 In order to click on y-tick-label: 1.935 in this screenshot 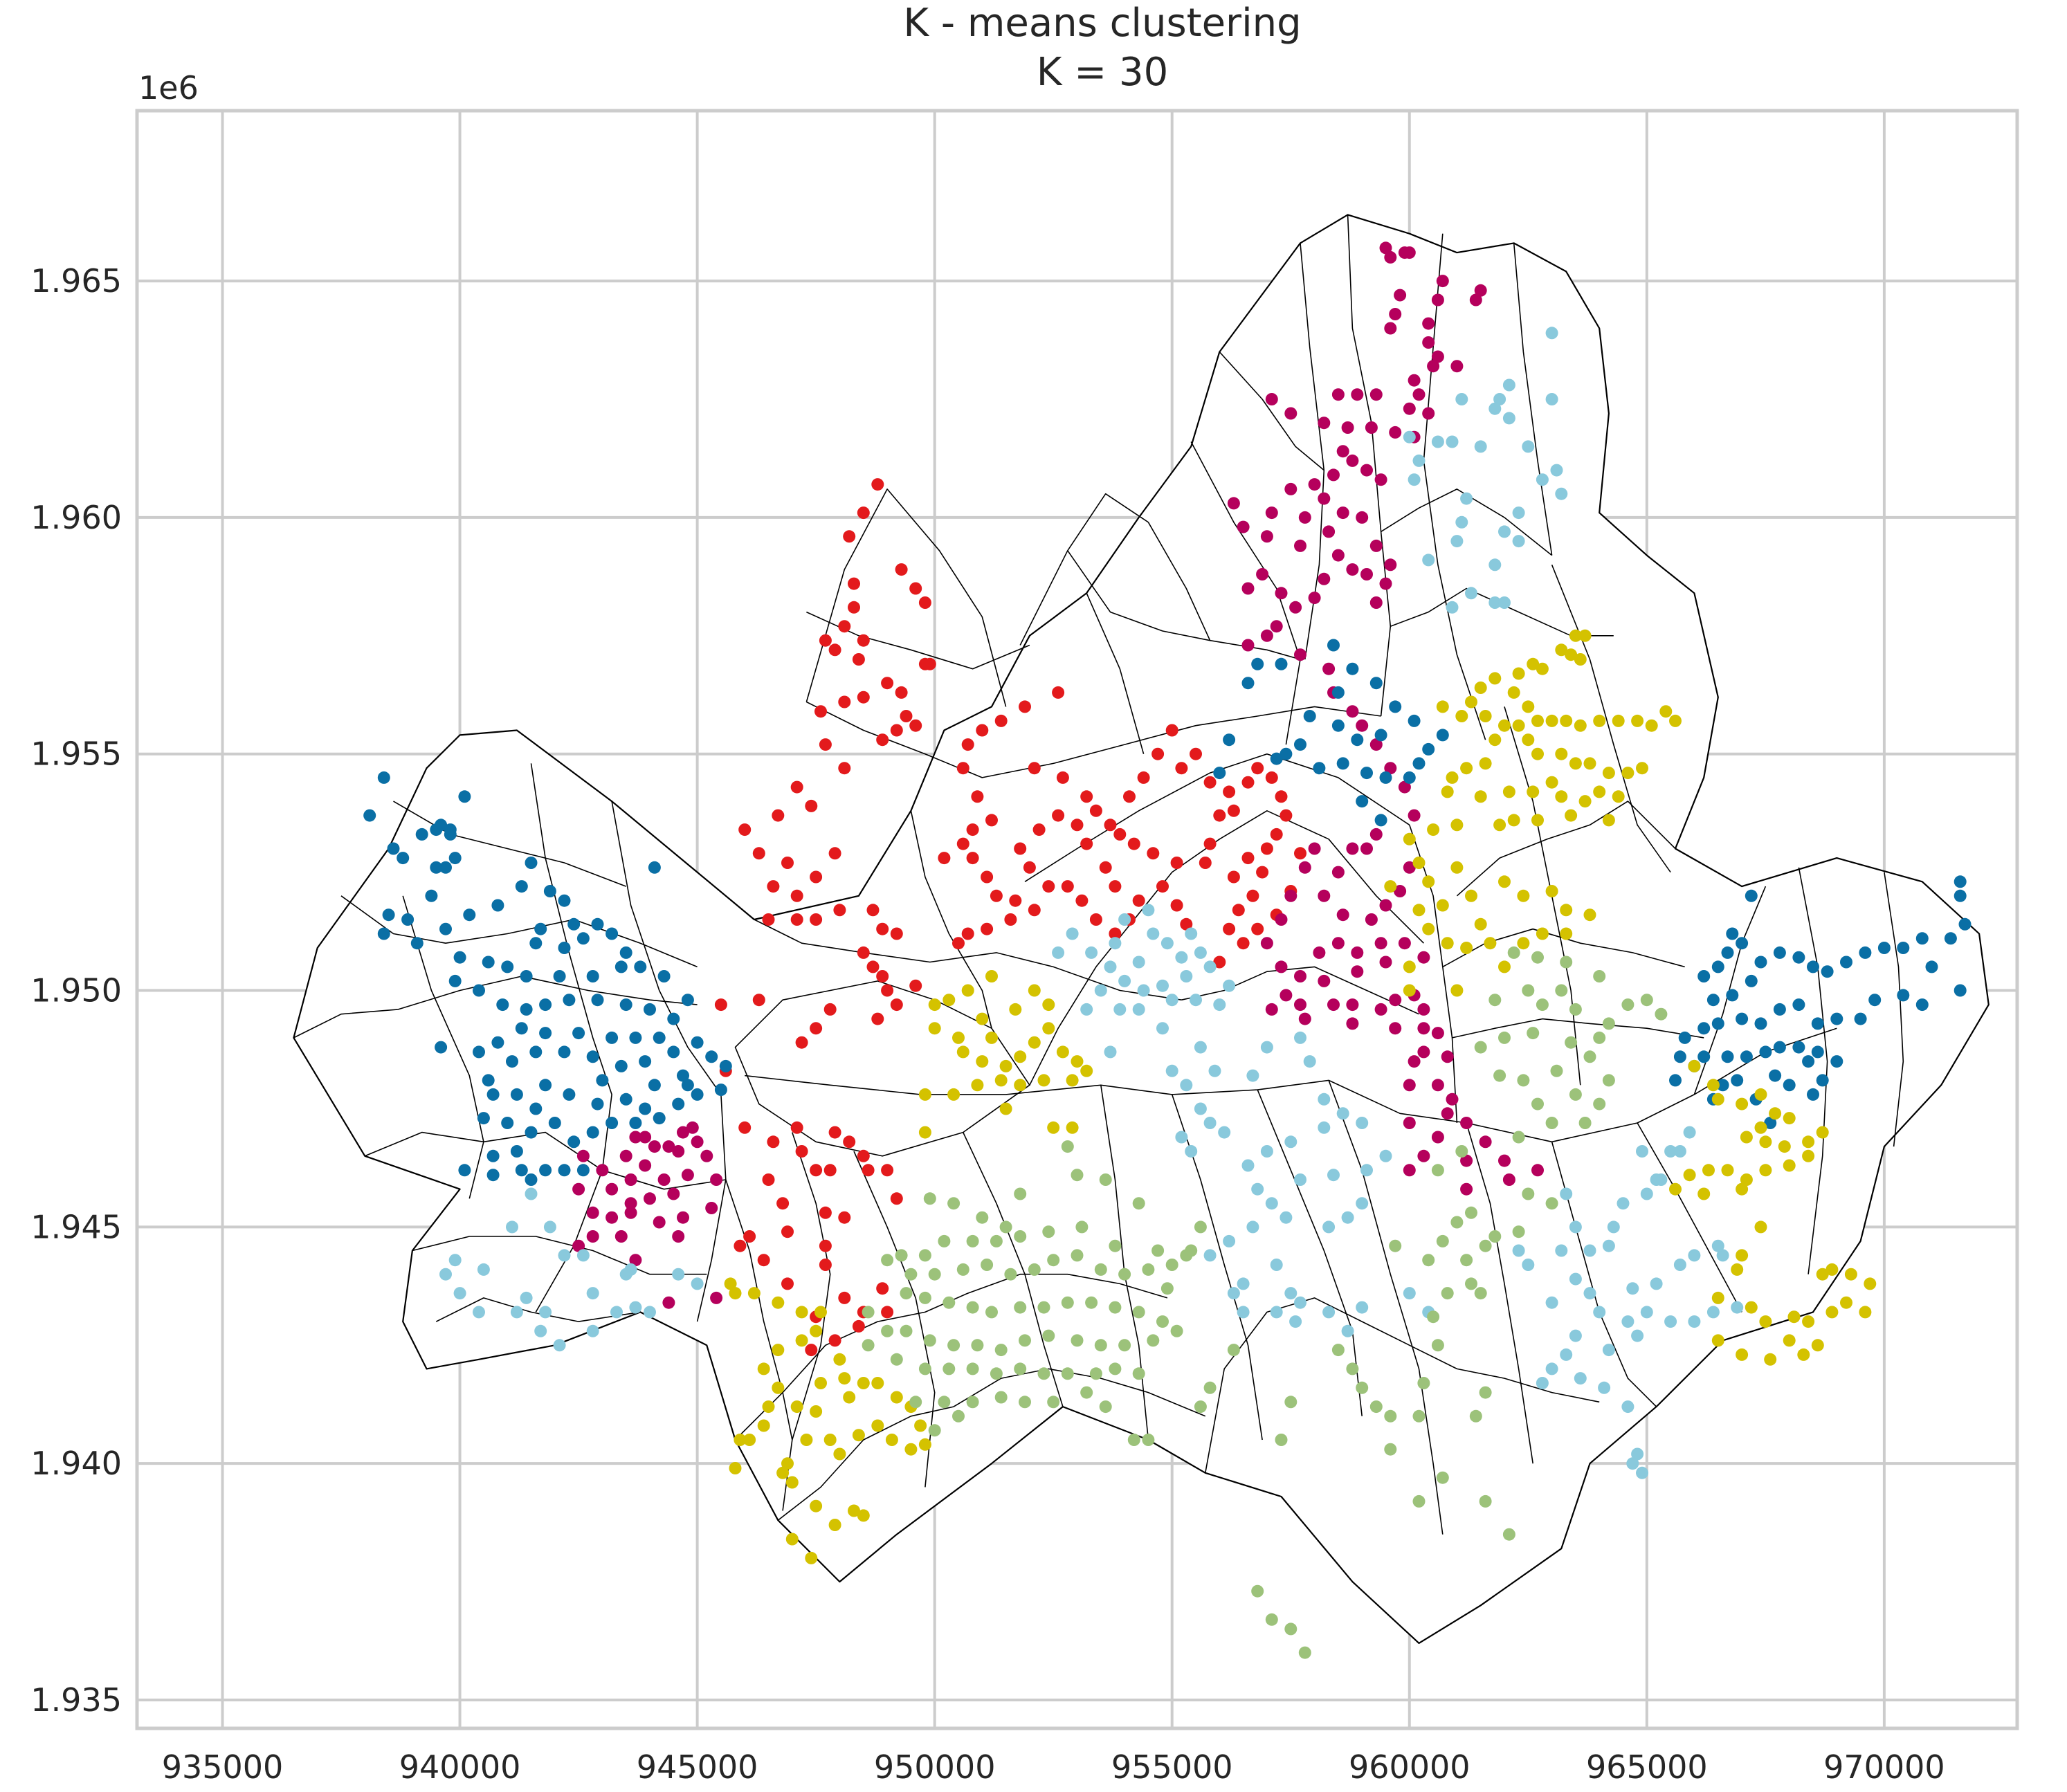, I will do `click(76, 1700)`.